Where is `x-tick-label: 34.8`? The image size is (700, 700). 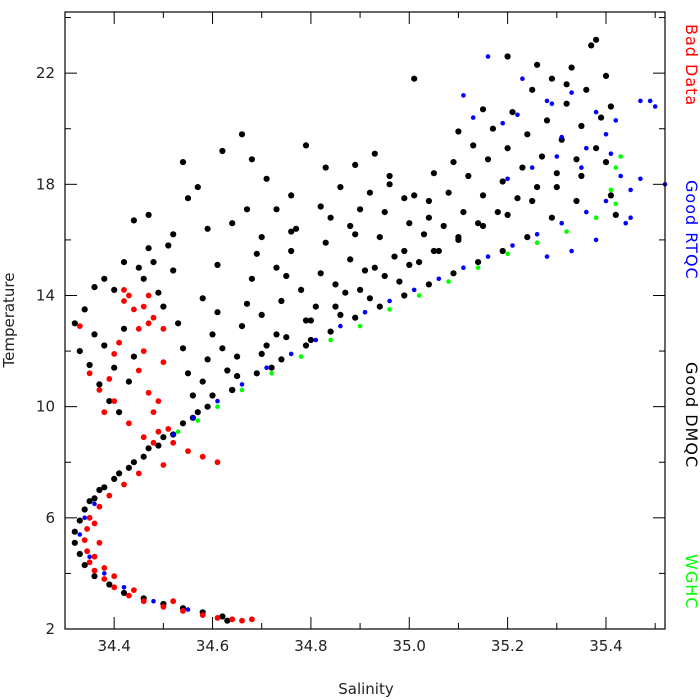
x-tick-label: 34.8 is located at coordinates (310, 646).